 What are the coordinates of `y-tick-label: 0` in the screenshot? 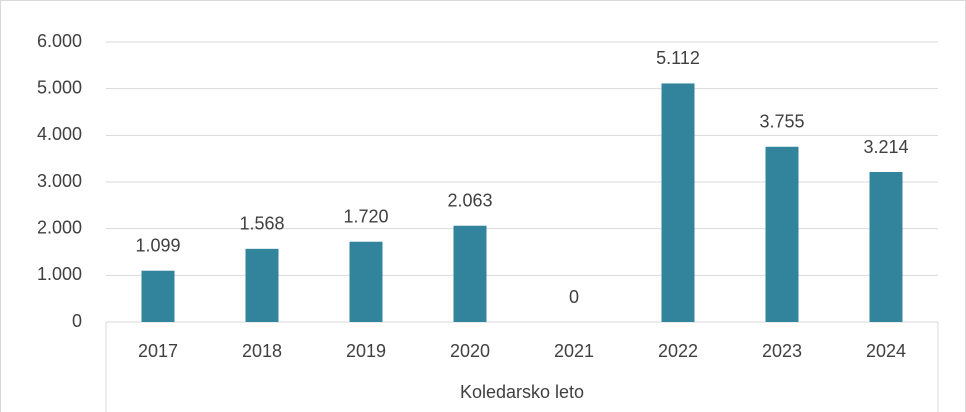 It's located at (77, 321).